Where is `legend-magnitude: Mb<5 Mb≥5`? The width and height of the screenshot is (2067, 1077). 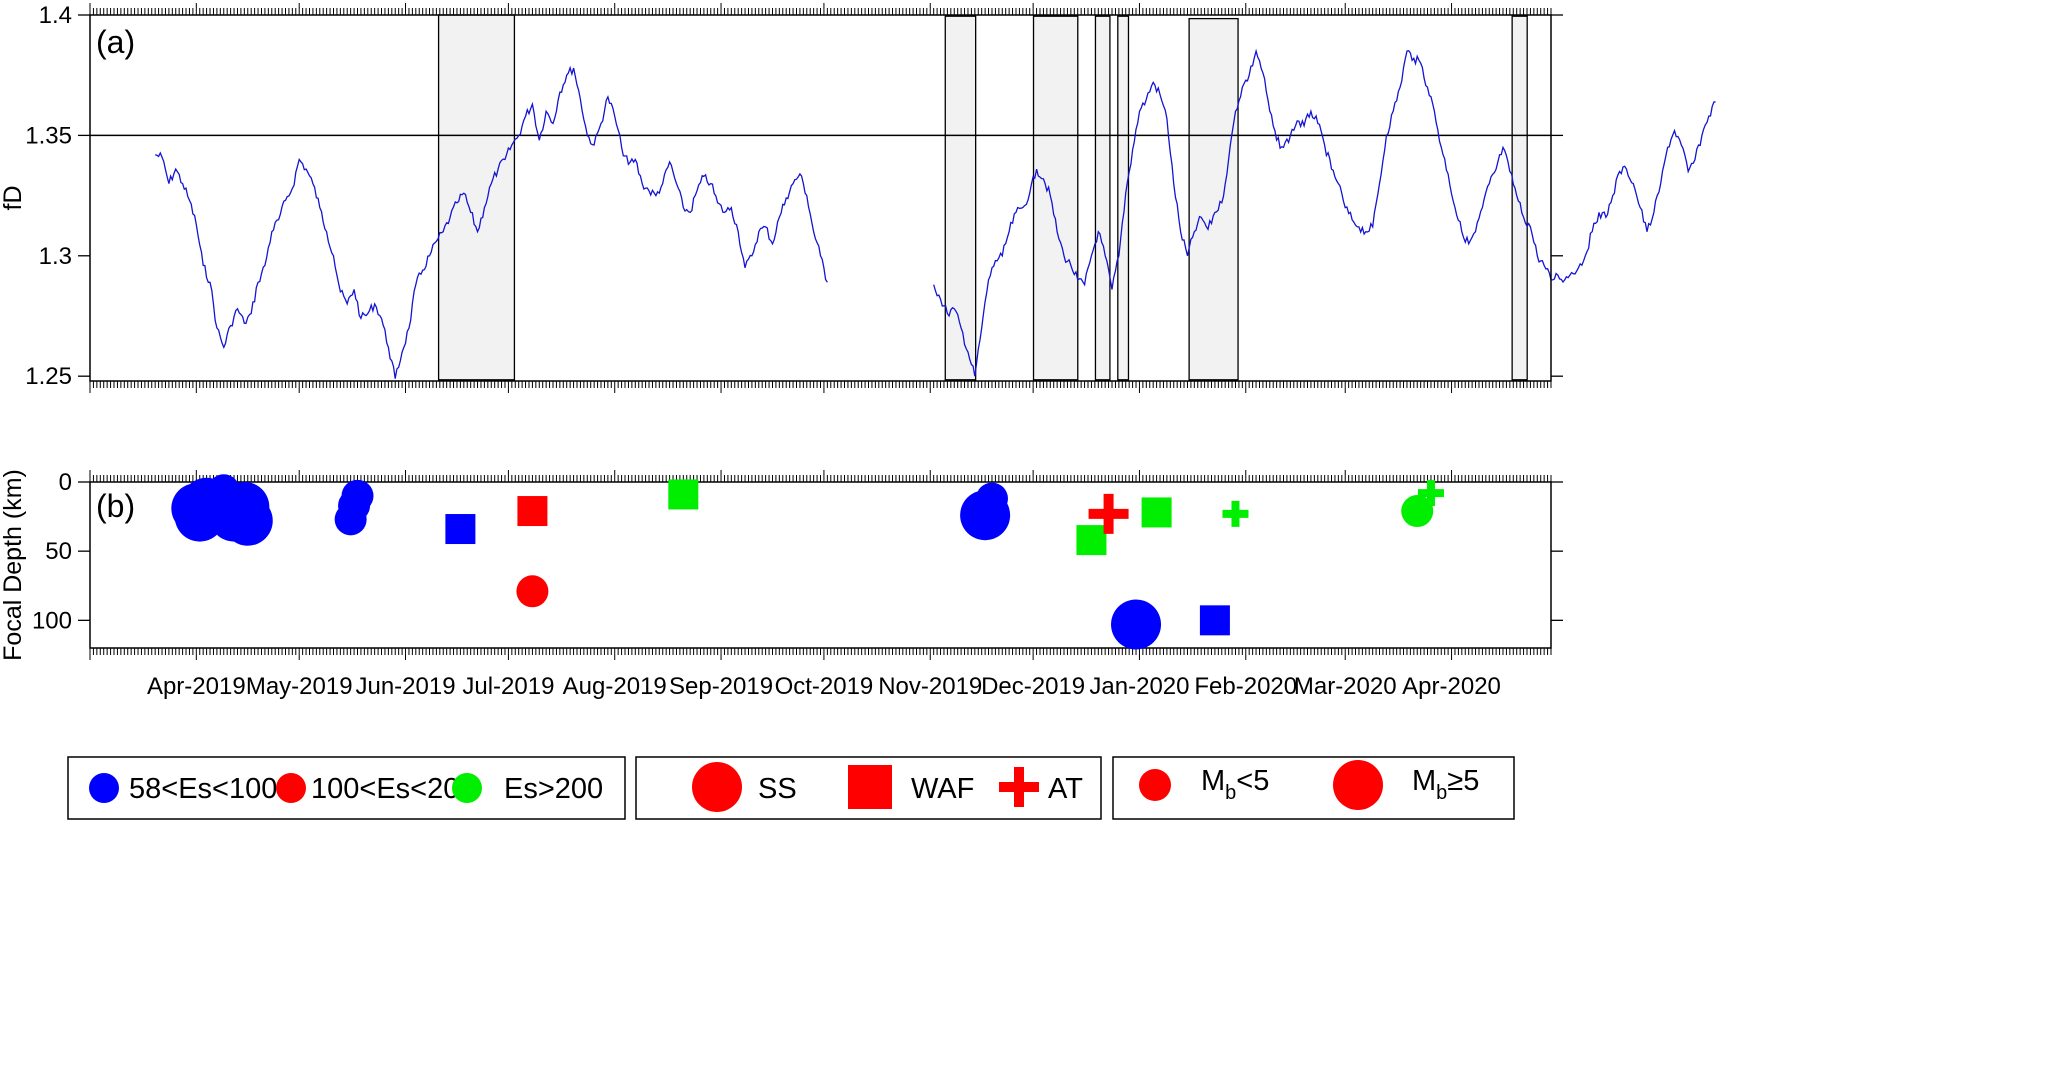
legend-magnitude: Mb<5 Mb≥5 is located at coordinates (1313, 788).